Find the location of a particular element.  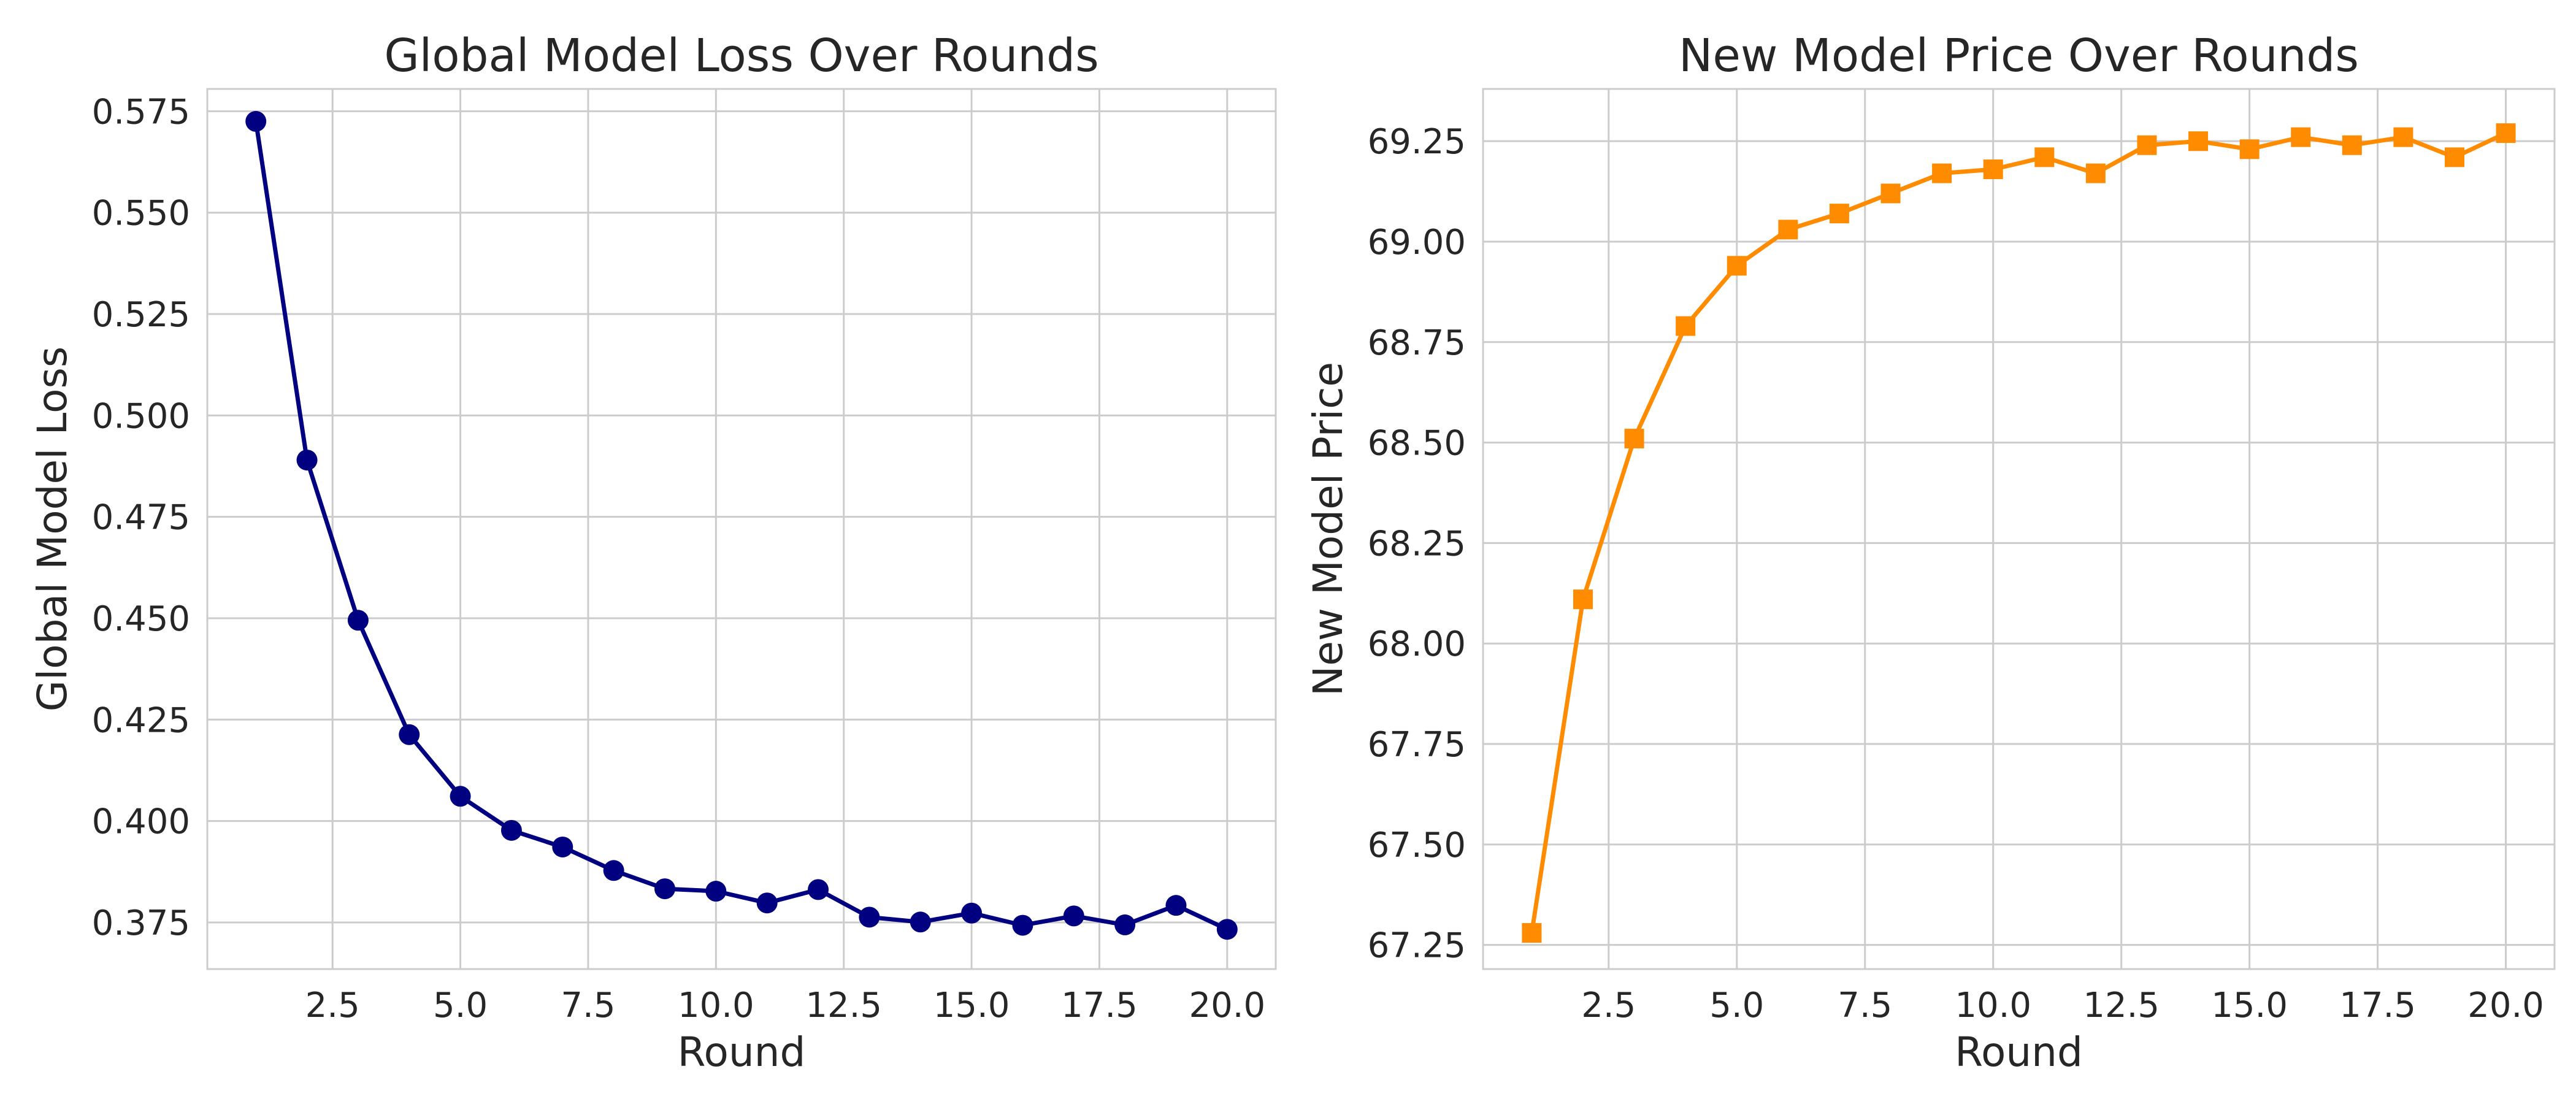

y-tick-label: 68.75 is located at coordinates (1417, 343).